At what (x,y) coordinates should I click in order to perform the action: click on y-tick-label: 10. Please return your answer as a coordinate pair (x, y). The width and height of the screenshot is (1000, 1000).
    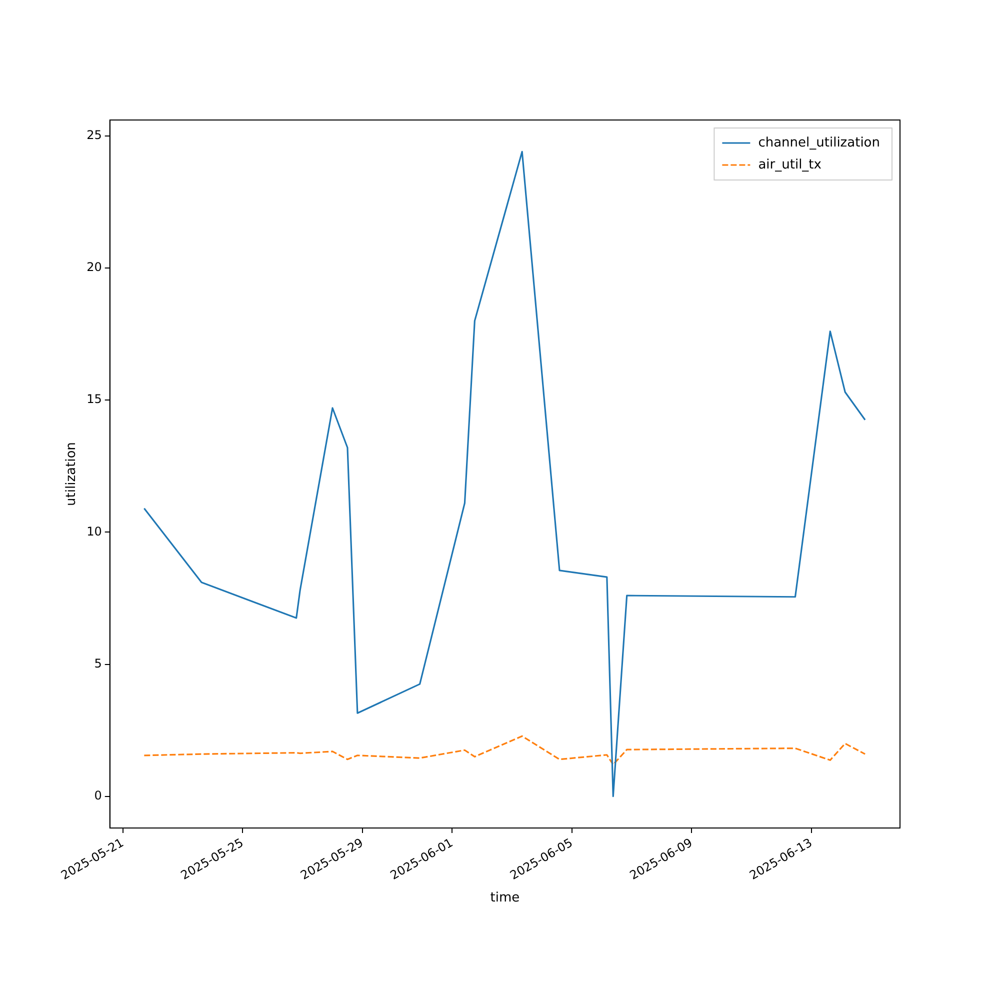
    Looking at the image, I should click on (94, 531).